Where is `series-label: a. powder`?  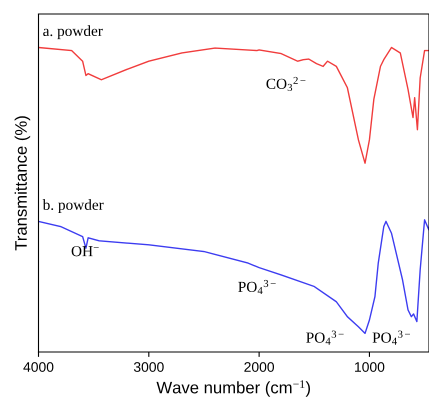 series-label: a. powder is located at coordinates (73, 32).